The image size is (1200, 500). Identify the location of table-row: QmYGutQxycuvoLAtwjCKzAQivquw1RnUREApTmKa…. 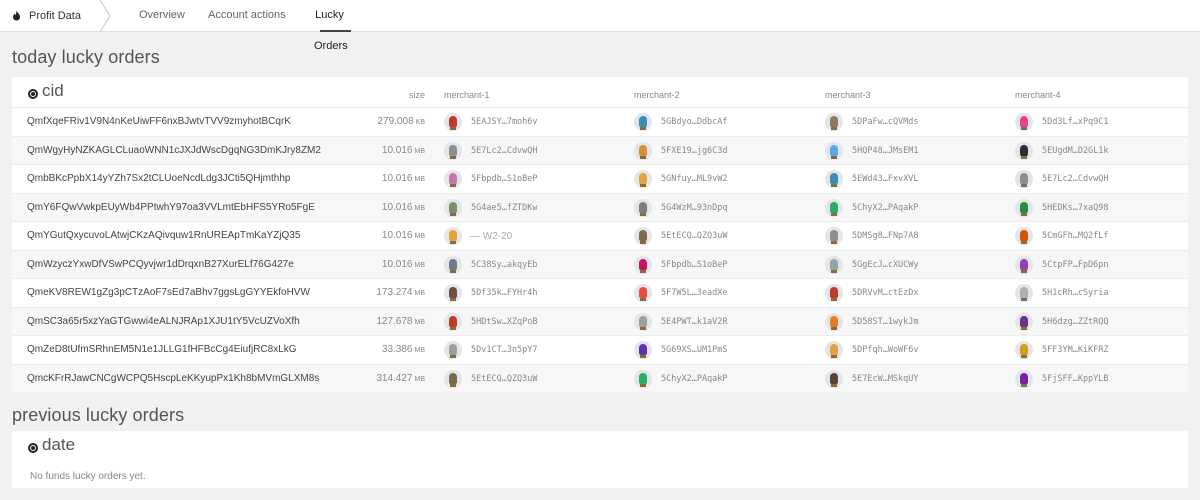
(600, 235).